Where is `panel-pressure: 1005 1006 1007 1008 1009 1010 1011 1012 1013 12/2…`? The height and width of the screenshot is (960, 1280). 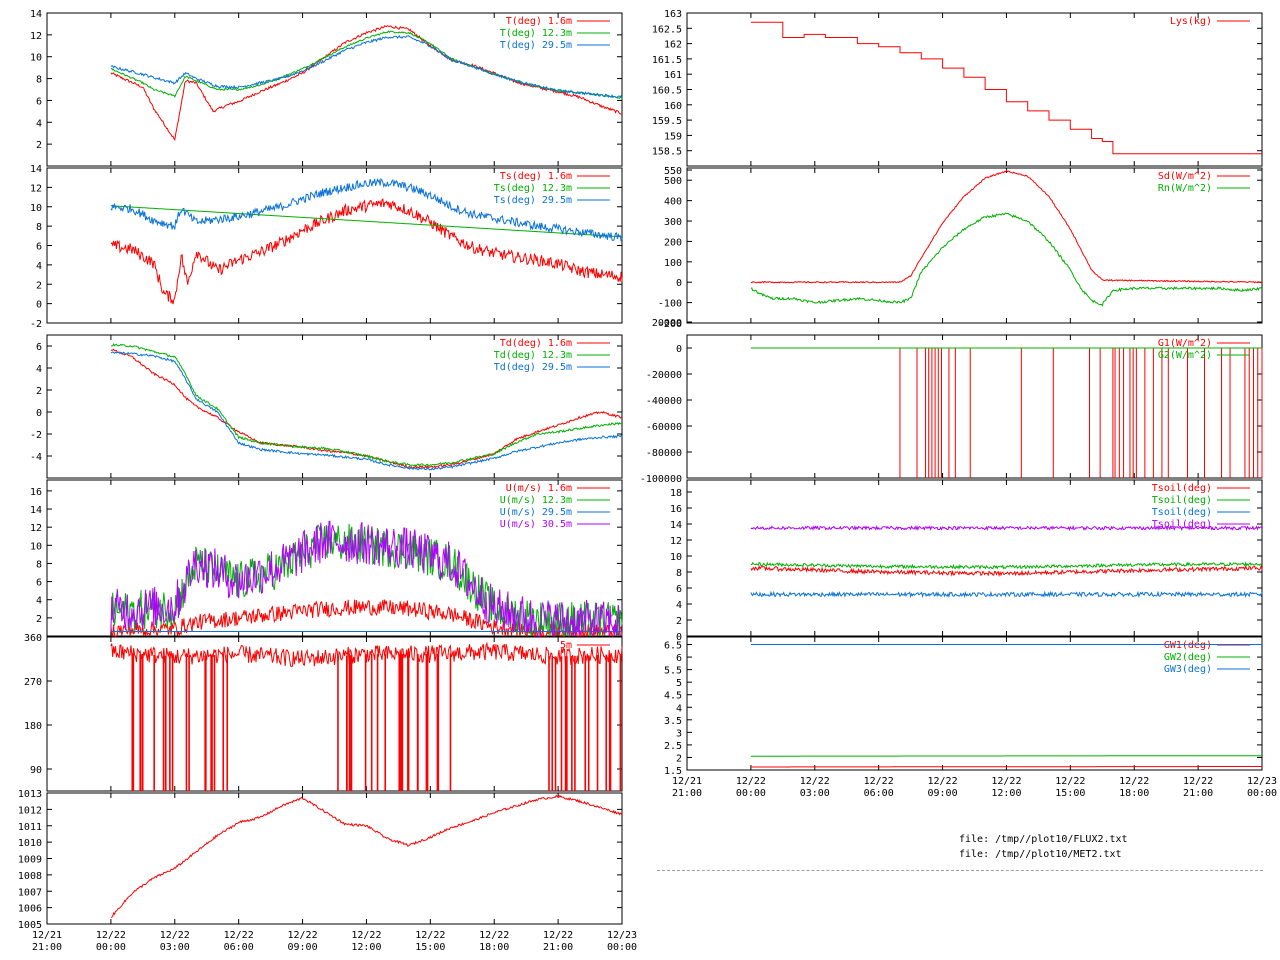 panel-pressure: 1005 1006 1007 1008 1009 1010 1011 1012 1013 12/2… is located at coordinates (327, 871).